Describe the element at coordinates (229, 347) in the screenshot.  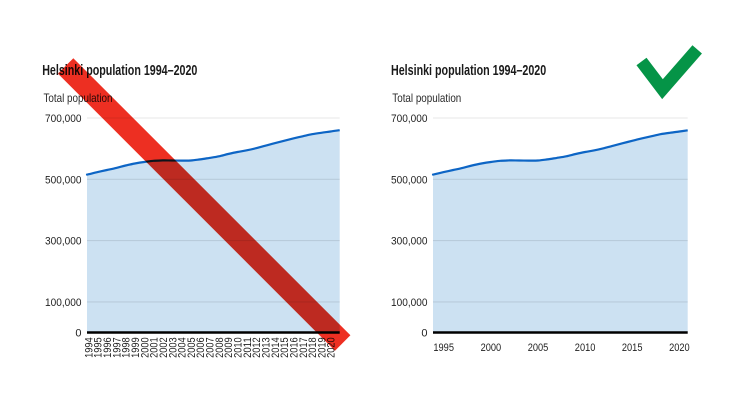
I see `svg-text: 2009` at that location.